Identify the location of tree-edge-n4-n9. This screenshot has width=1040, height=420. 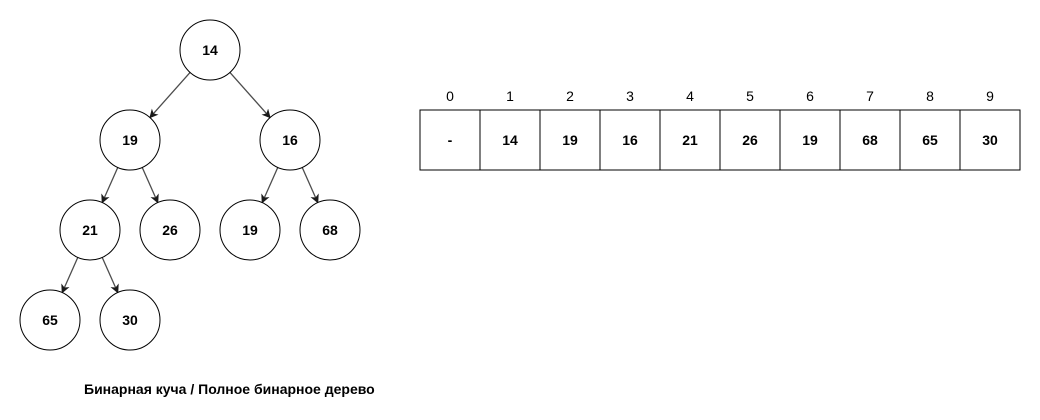
(110, 275).